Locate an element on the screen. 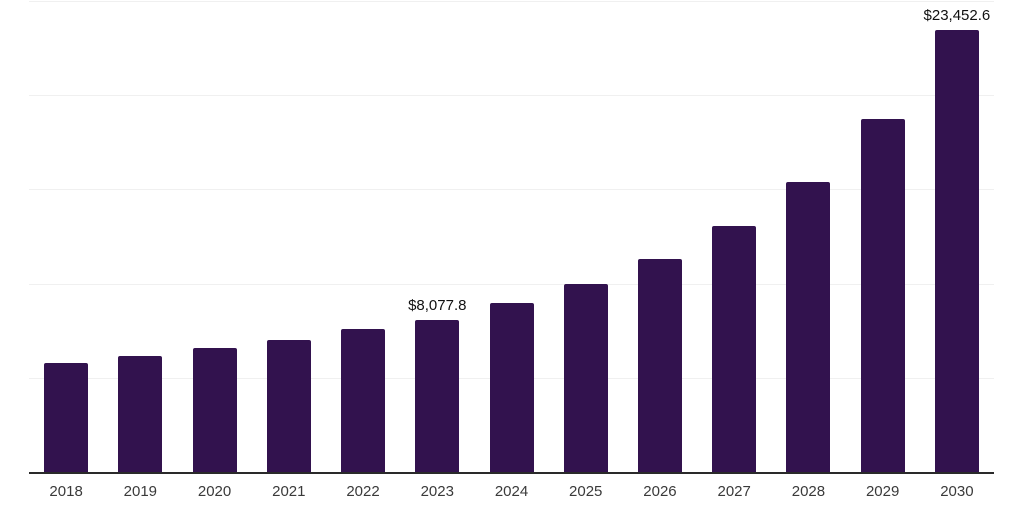 Image resolution: width=1024 pixels, height=512 pixels. bar-2026 is located at coordinates (659, 365).